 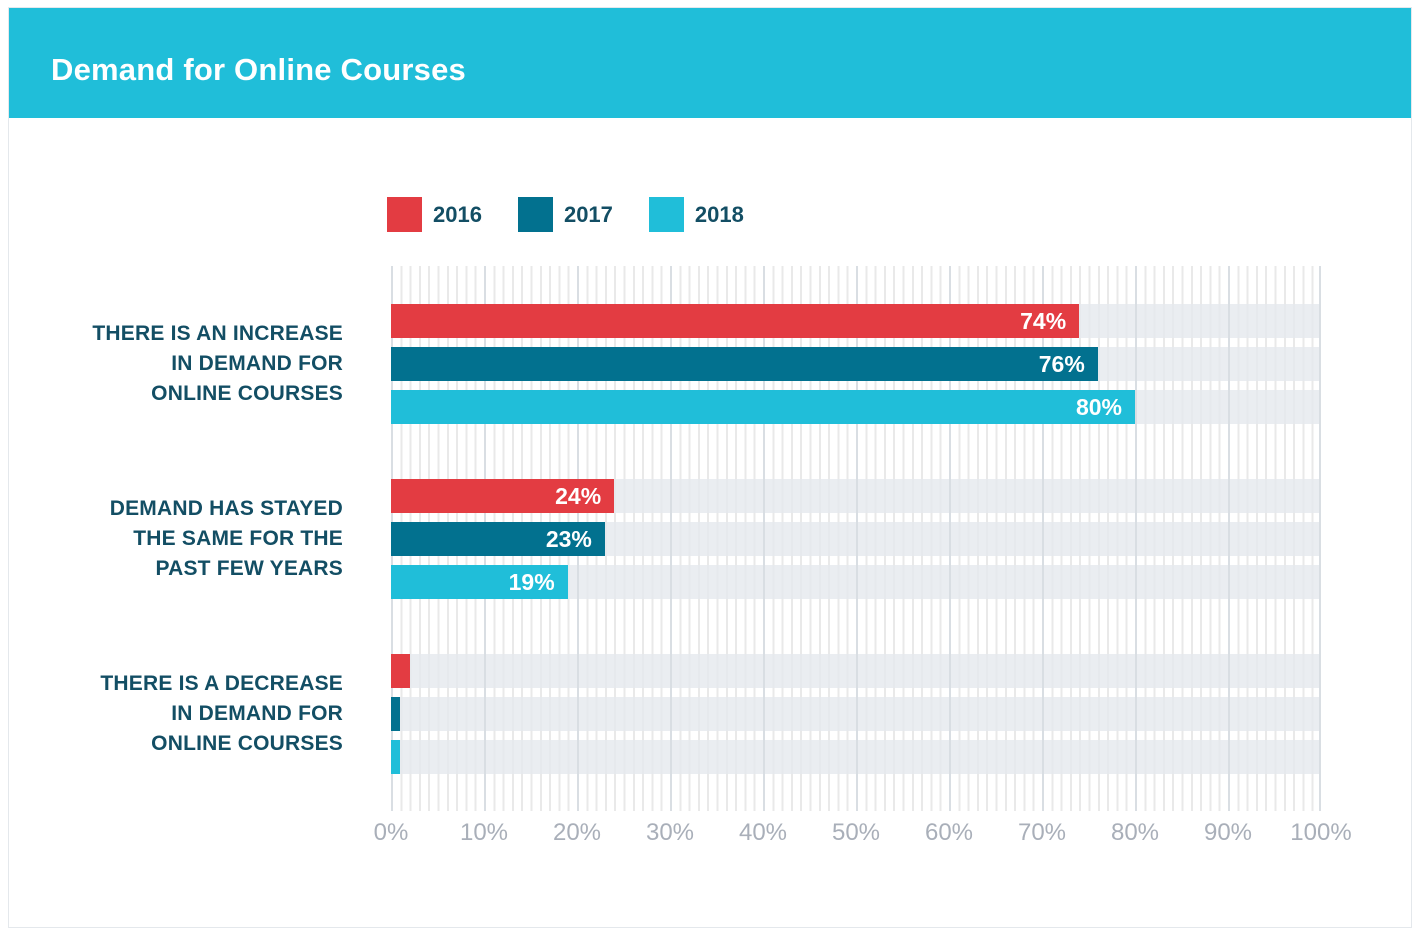 I want to click on legend-label: 2016, so click(x=457, y=214).